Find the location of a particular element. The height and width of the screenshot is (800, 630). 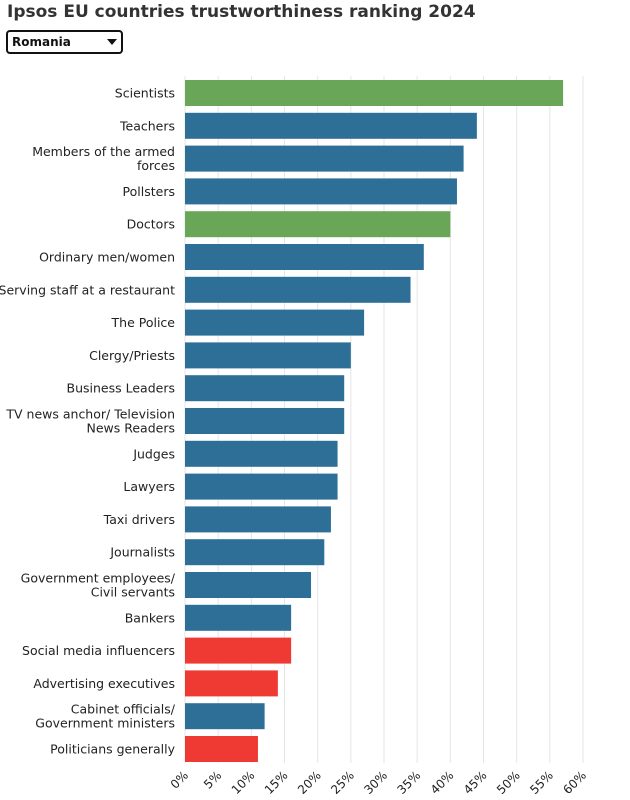

country-selector-value: Romania is located at coordinates (41, 42).